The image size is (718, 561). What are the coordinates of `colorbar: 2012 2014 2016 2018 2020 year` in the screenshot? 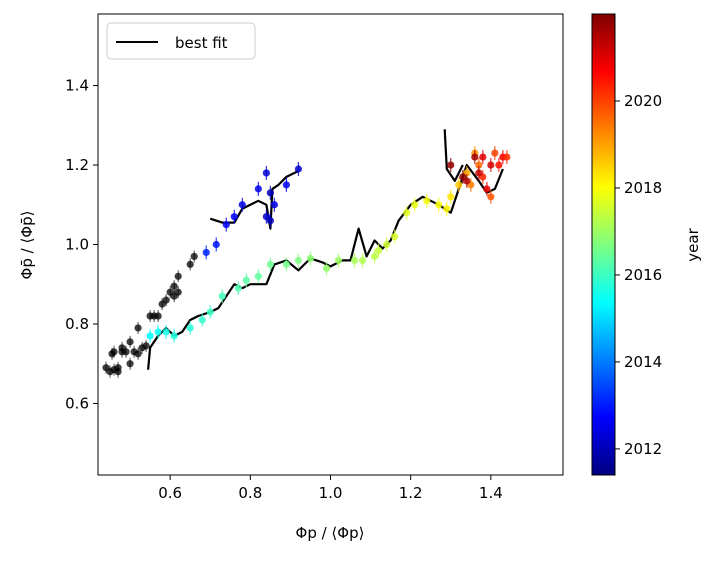 It's located at (646, 244).